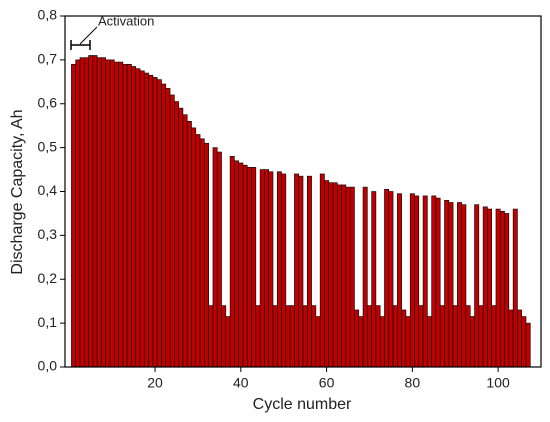 Image resolution: width=550 pixels, height=422 pixels. I want to click on activation-bracket, so click(84, 38).